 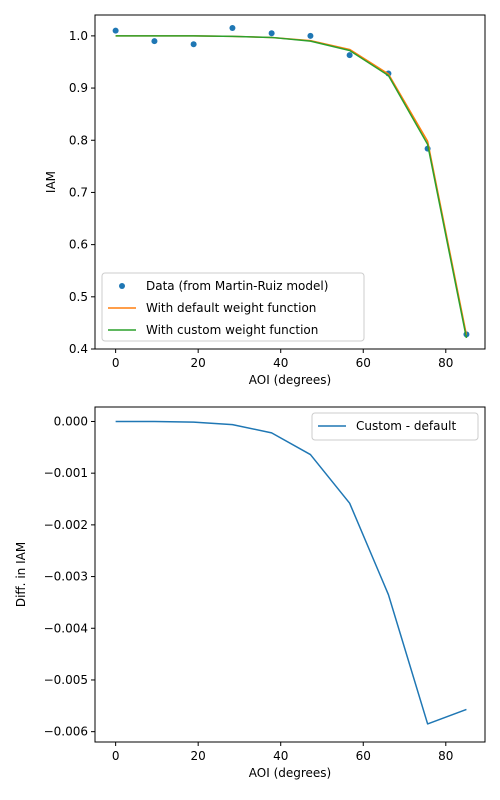 I want to click on y-tick-label: 0.9, so click(x=78, y=88).